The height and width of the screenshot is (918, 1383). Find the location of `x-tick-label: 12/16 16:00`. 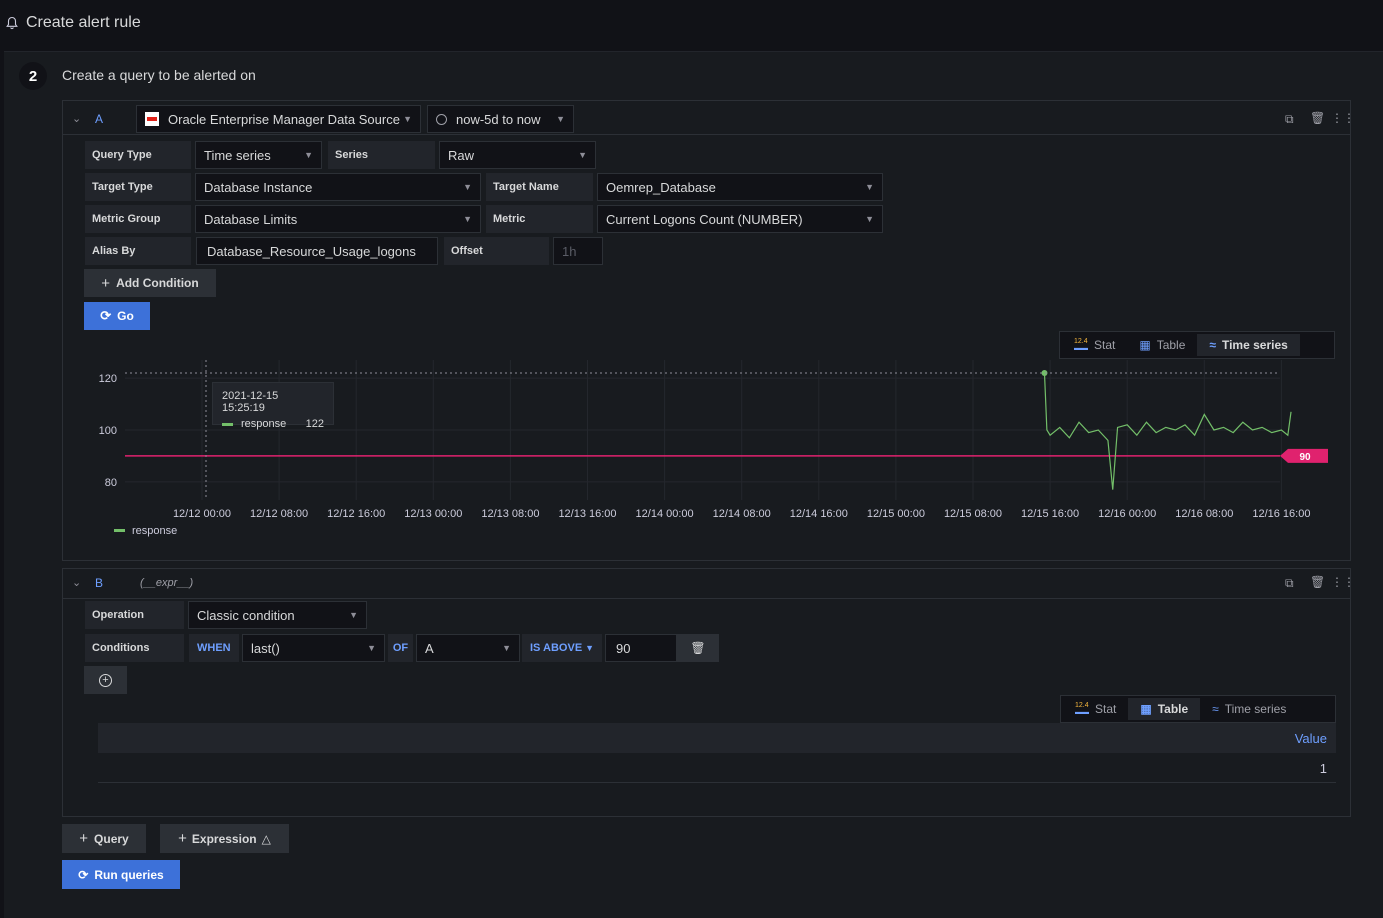

x-tick-label: 12/16 16:00 is located at coordinates (1281, 514).